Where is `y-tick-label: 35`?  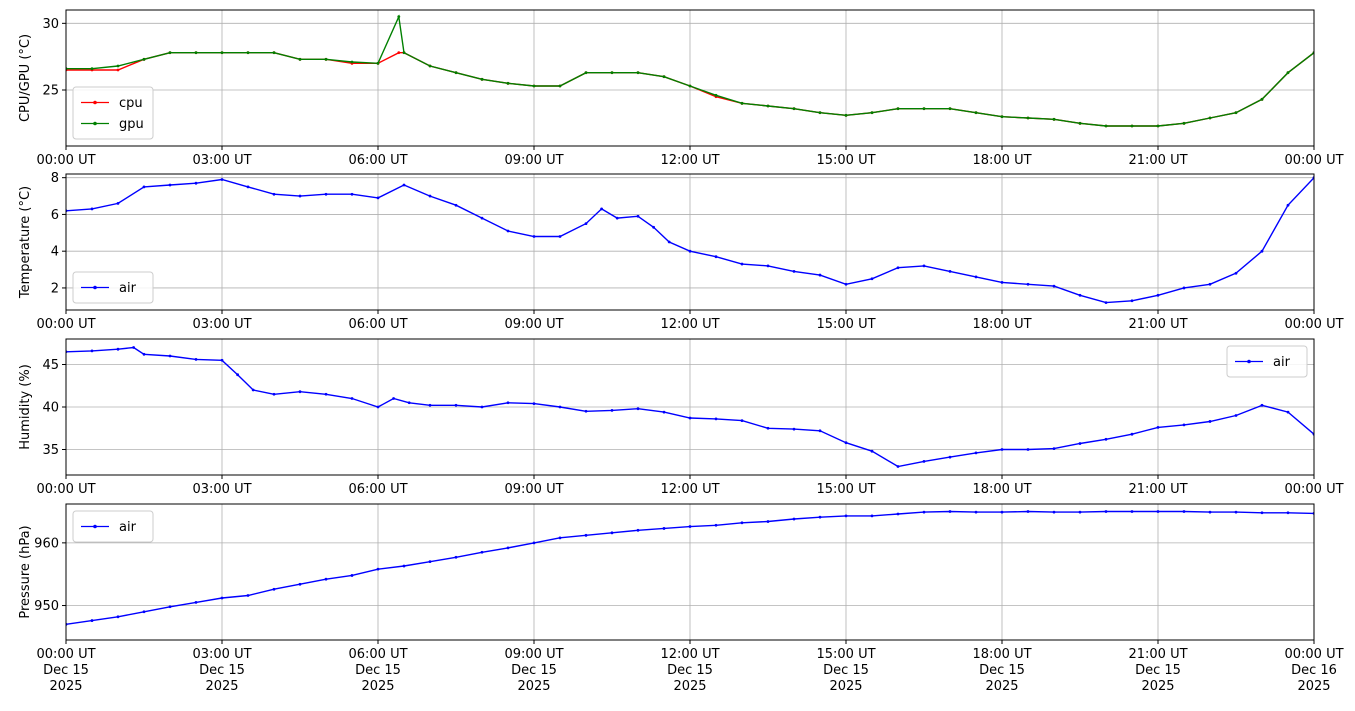 y-tick-label: 35 is located at coordinates (50, 450).